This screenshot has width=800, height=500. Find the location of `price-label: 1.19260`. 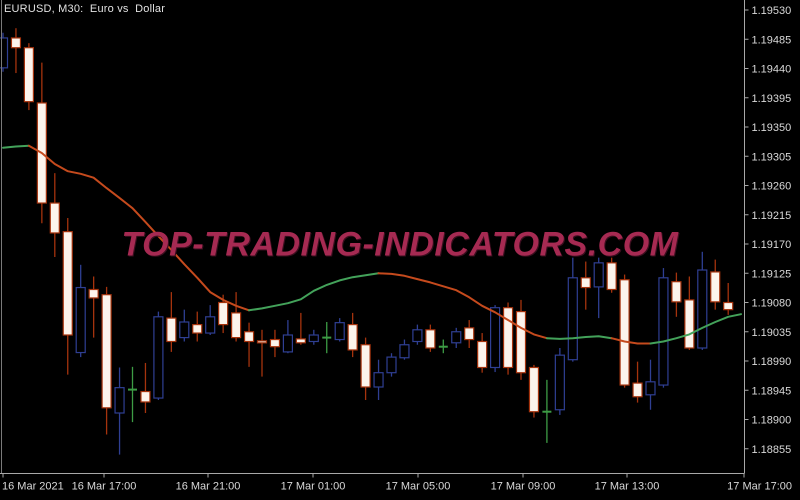

price-label: 1.19260 is located at coordinates (772, 187).